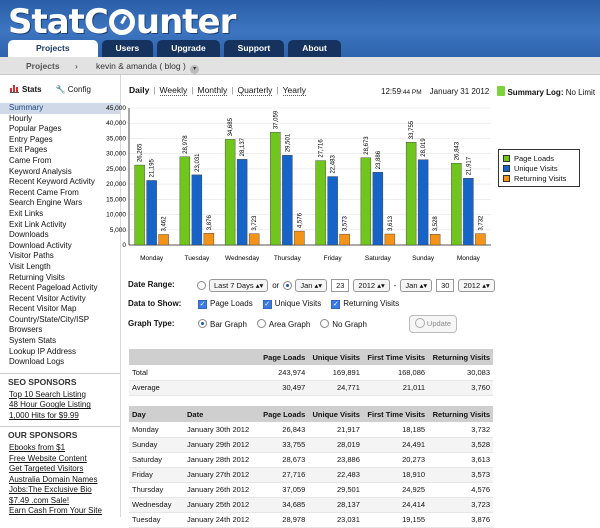  Describe the element at coordinates (255, 90) in the screenshot. I see `period-quarterly: Quarterly` at that location.